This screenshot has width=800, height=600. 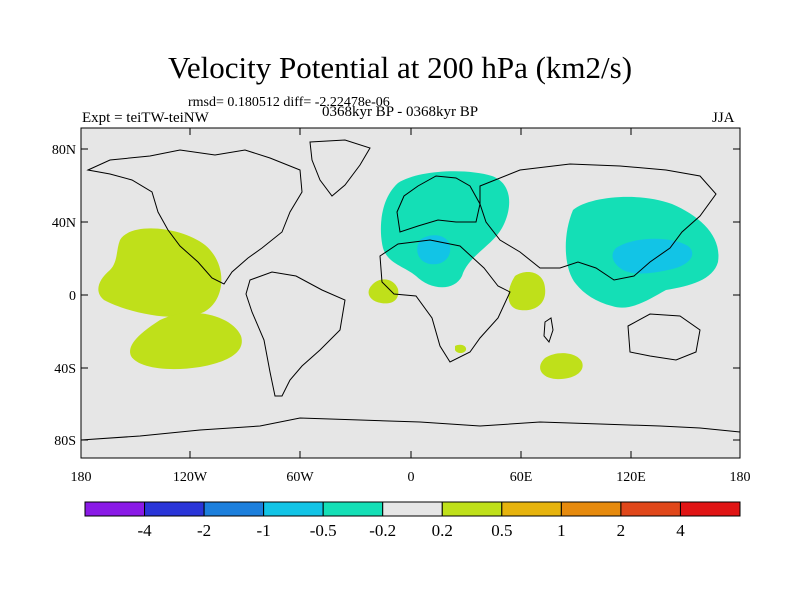 What do you see at coordinates (65, 441) in the screenshot?
I see `lat-label: 80S` at bounding box center [65, 441].